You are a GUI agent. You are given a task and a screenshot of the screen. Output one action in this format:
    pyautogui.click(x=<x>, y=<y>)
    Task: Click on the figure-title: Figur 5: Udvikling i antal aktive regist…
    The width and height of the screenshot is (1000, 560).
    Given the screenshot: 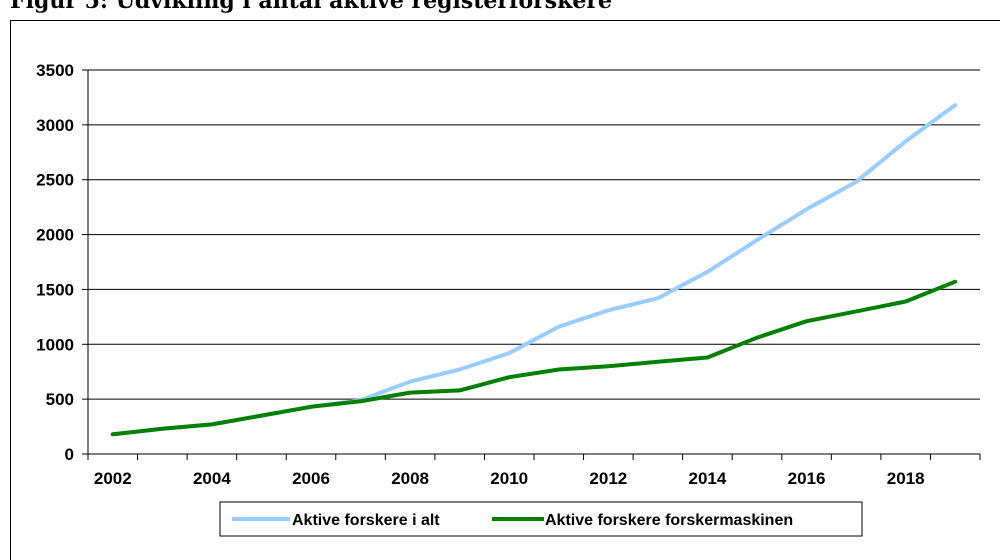 What is the action you would take?
    pyautogui.click(x=311, y=7)
    